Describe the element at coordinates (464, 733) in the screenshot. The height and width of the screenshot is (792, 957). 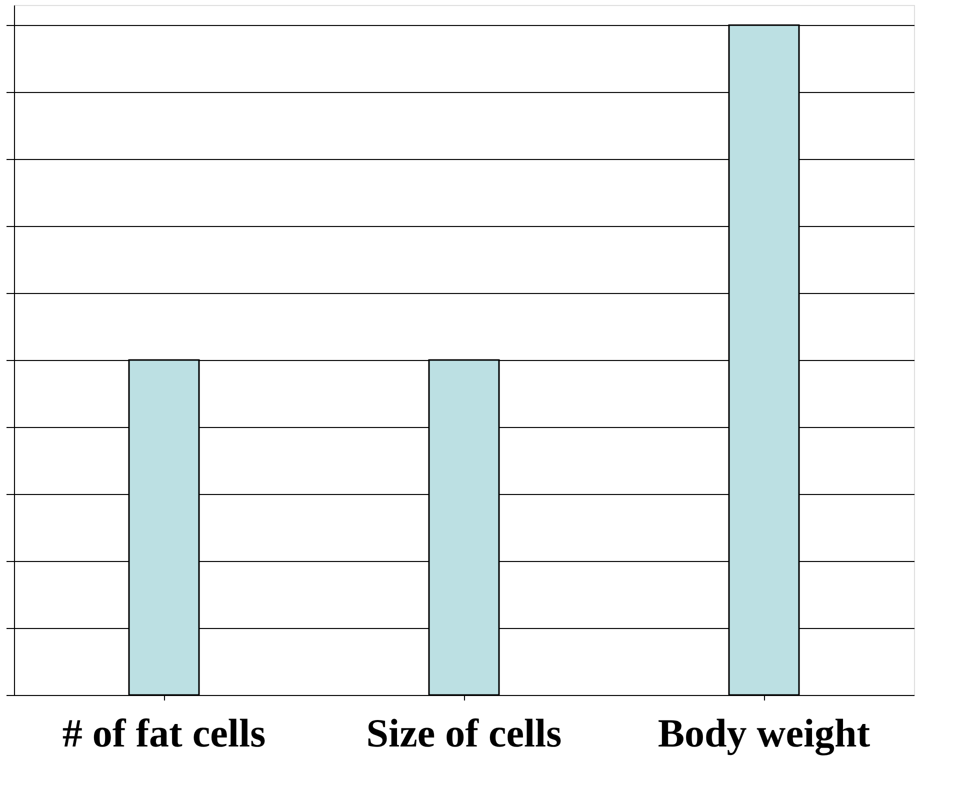
I see `x-tick-label: Size of cells` at that location.